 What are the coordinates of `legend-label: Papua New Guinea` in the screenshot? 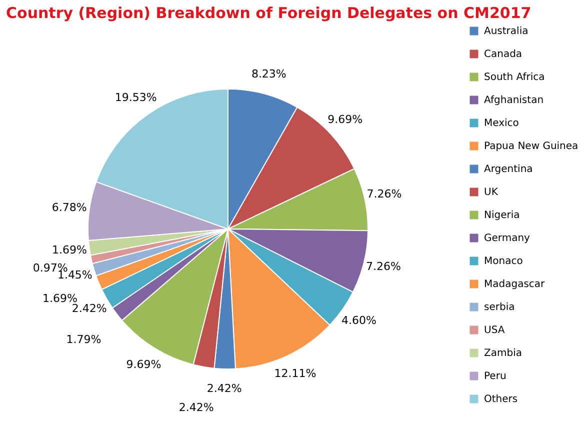 It's located at (531, 146).